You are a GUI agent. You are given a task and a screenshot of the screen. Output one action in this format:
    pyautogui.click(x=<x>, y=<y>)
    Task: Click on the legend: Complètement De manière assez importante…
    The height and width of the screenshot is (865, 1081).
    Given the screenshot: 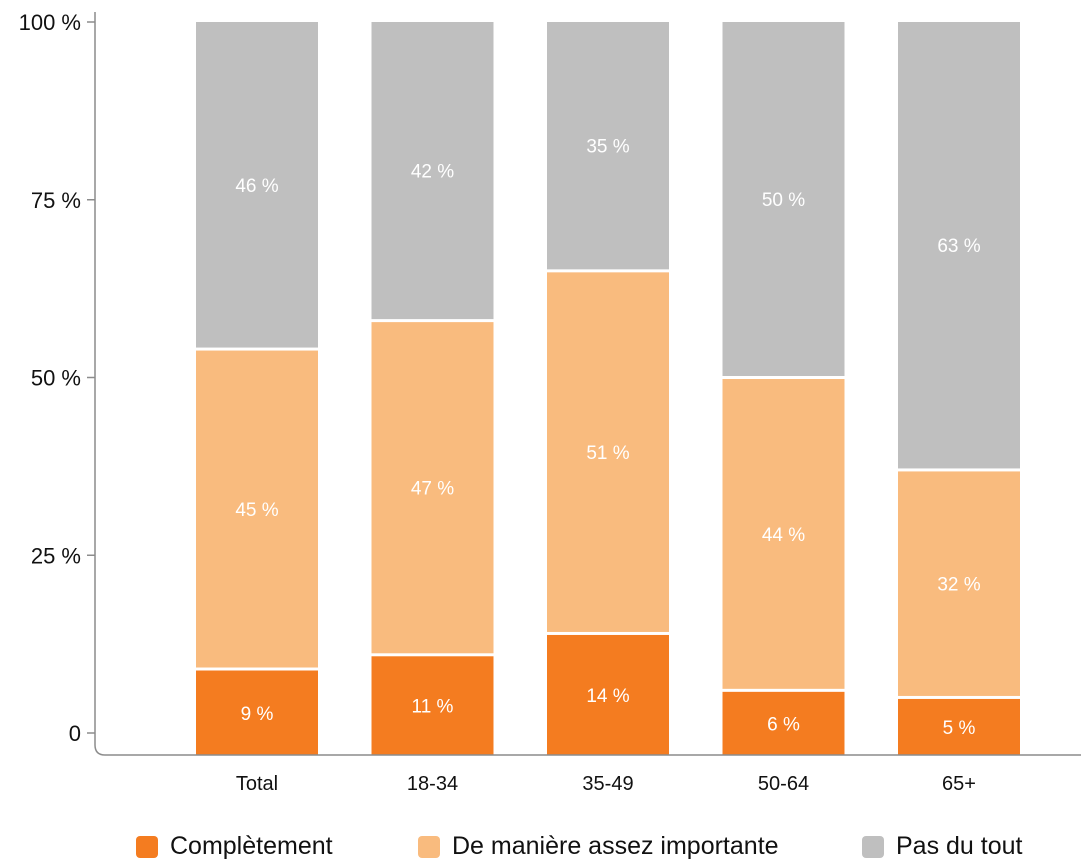 What is the action you would take?
    pyautogui.click(x=540, y=848)
    